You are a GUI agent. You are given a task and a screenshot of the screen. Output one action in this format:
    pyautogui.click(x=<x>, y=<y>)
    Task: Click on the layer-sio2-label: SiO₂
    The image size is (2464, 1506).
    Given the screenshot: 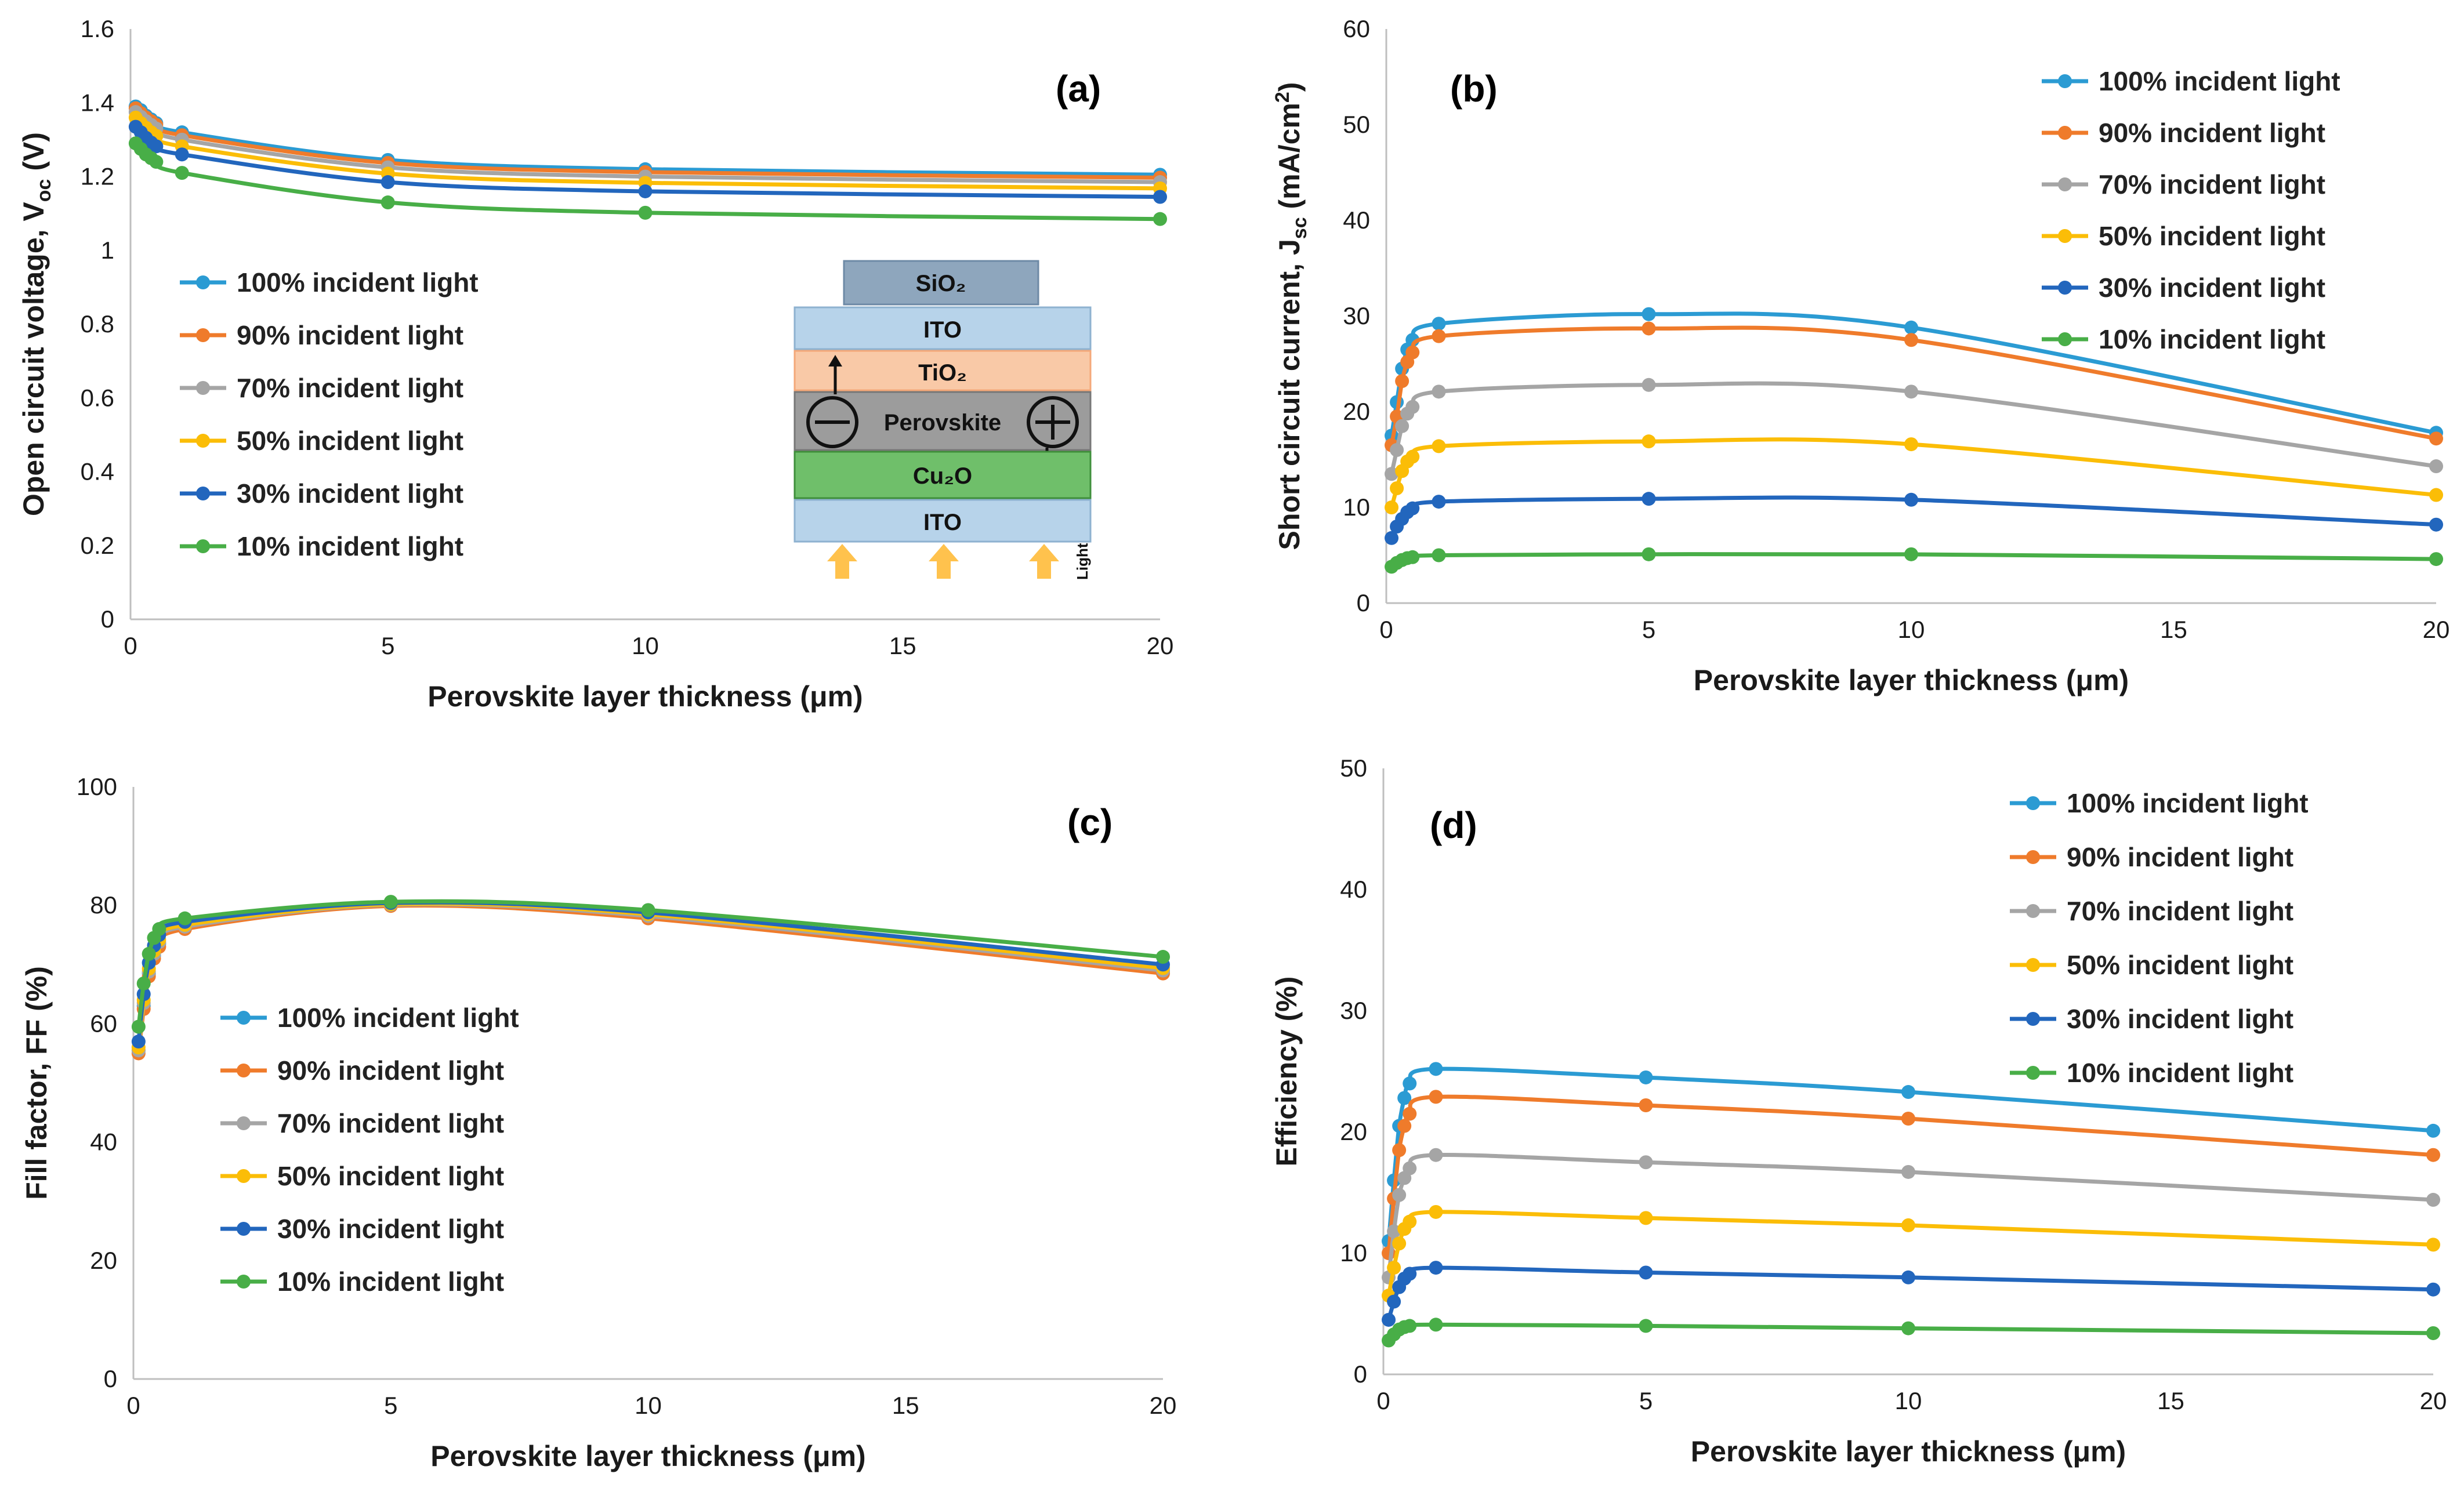 What is the action you would take?
    pyautogui.click(x=941, y=283)
    